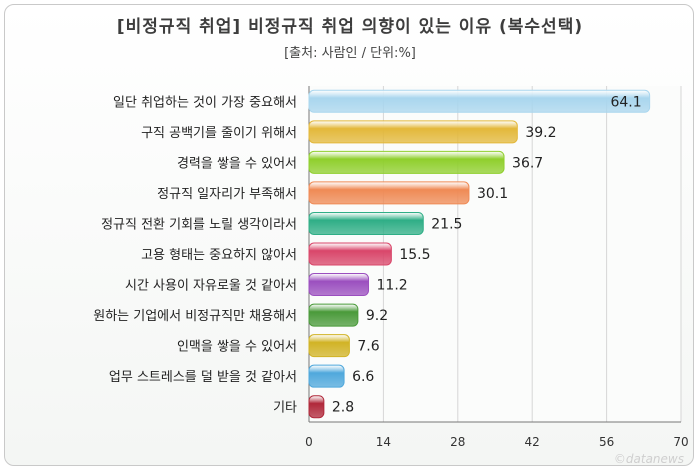 This screenshot has width=700, height=472. What do you see at coordinates (285, 408) in the screenshot?
I see `category-label: 기타` at bounding box center [285, 408].